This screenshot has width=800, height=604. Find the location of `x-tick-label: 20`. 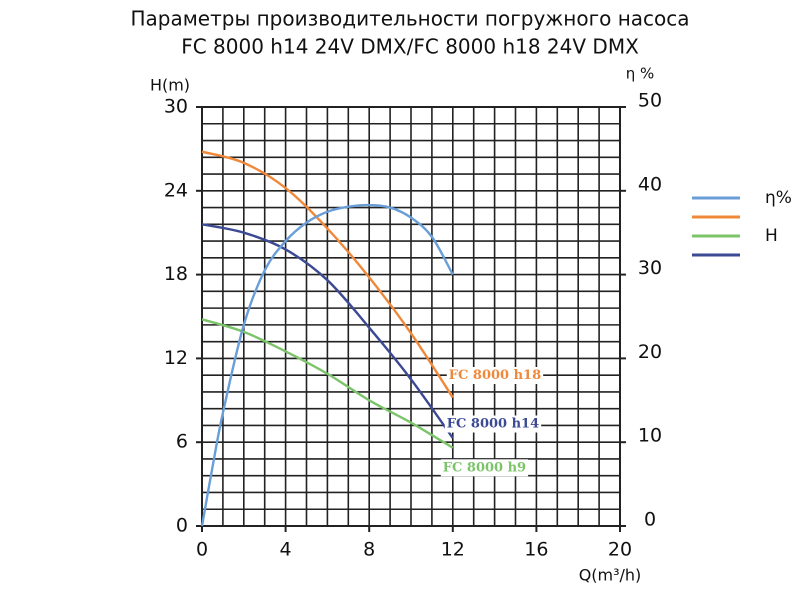

x-tick-label: 20 is located at coordinates (620, 550).